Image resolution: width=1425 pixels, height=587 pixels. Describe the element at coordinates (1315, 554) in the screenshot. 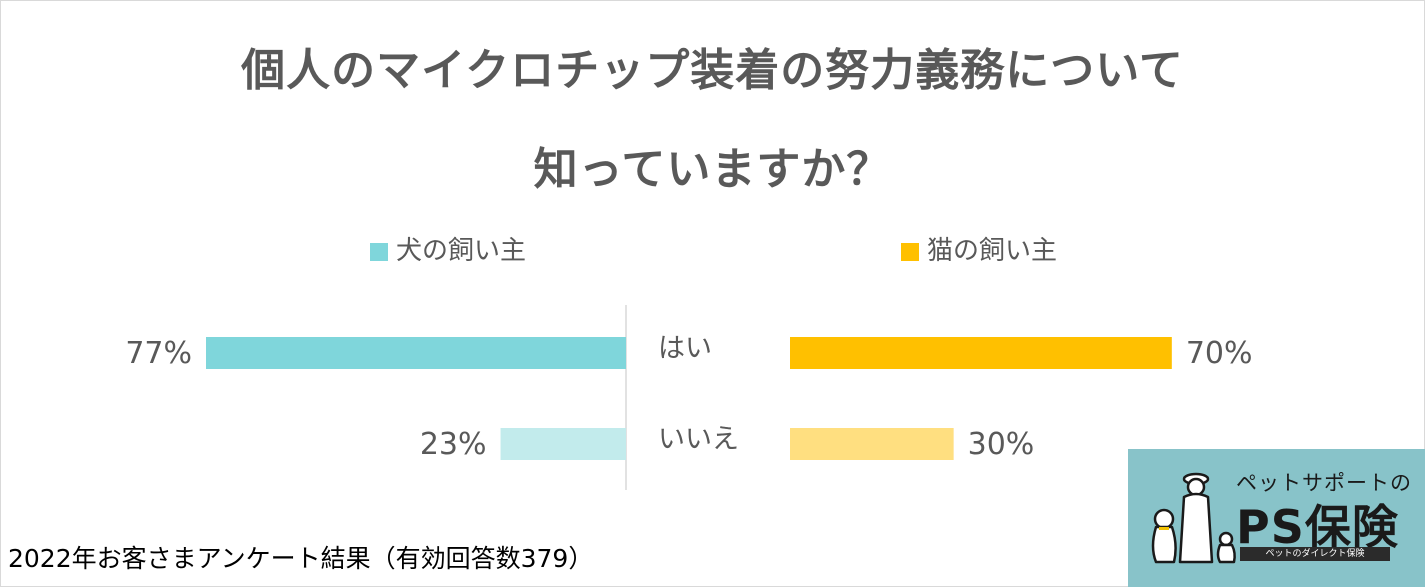

I see `logo-subline: ペットのダイレクト保険` at that location.